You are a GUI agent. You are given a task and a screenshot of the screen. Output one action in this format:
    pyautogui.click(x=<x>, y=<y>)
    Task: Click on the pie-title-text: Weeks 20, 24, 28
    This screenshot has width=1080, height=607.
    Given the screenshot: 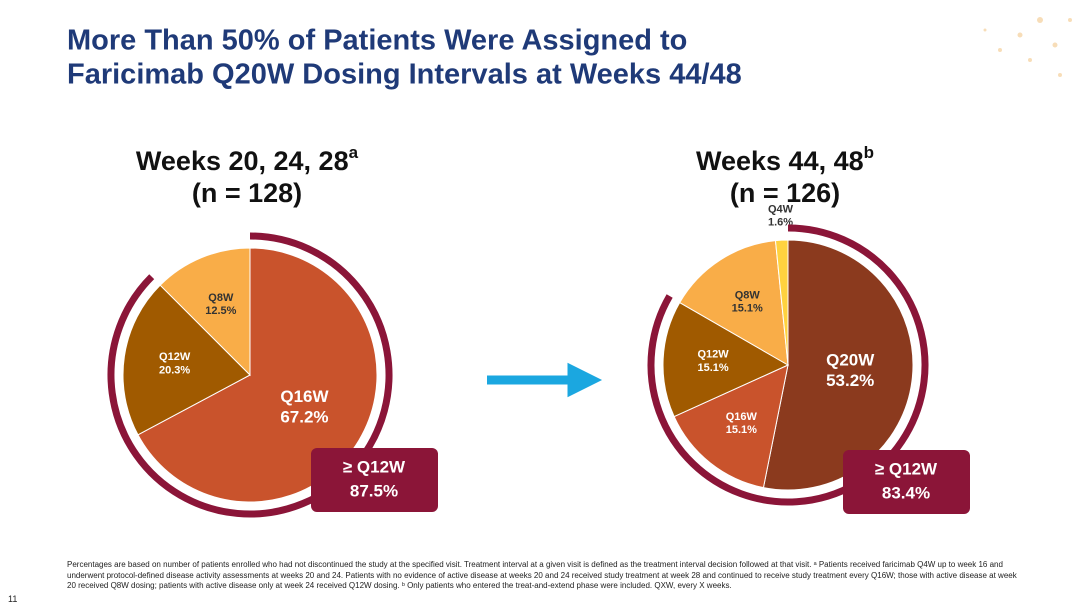 What is the action you would take?
    pyautogui.click(x=242, y=161)
    